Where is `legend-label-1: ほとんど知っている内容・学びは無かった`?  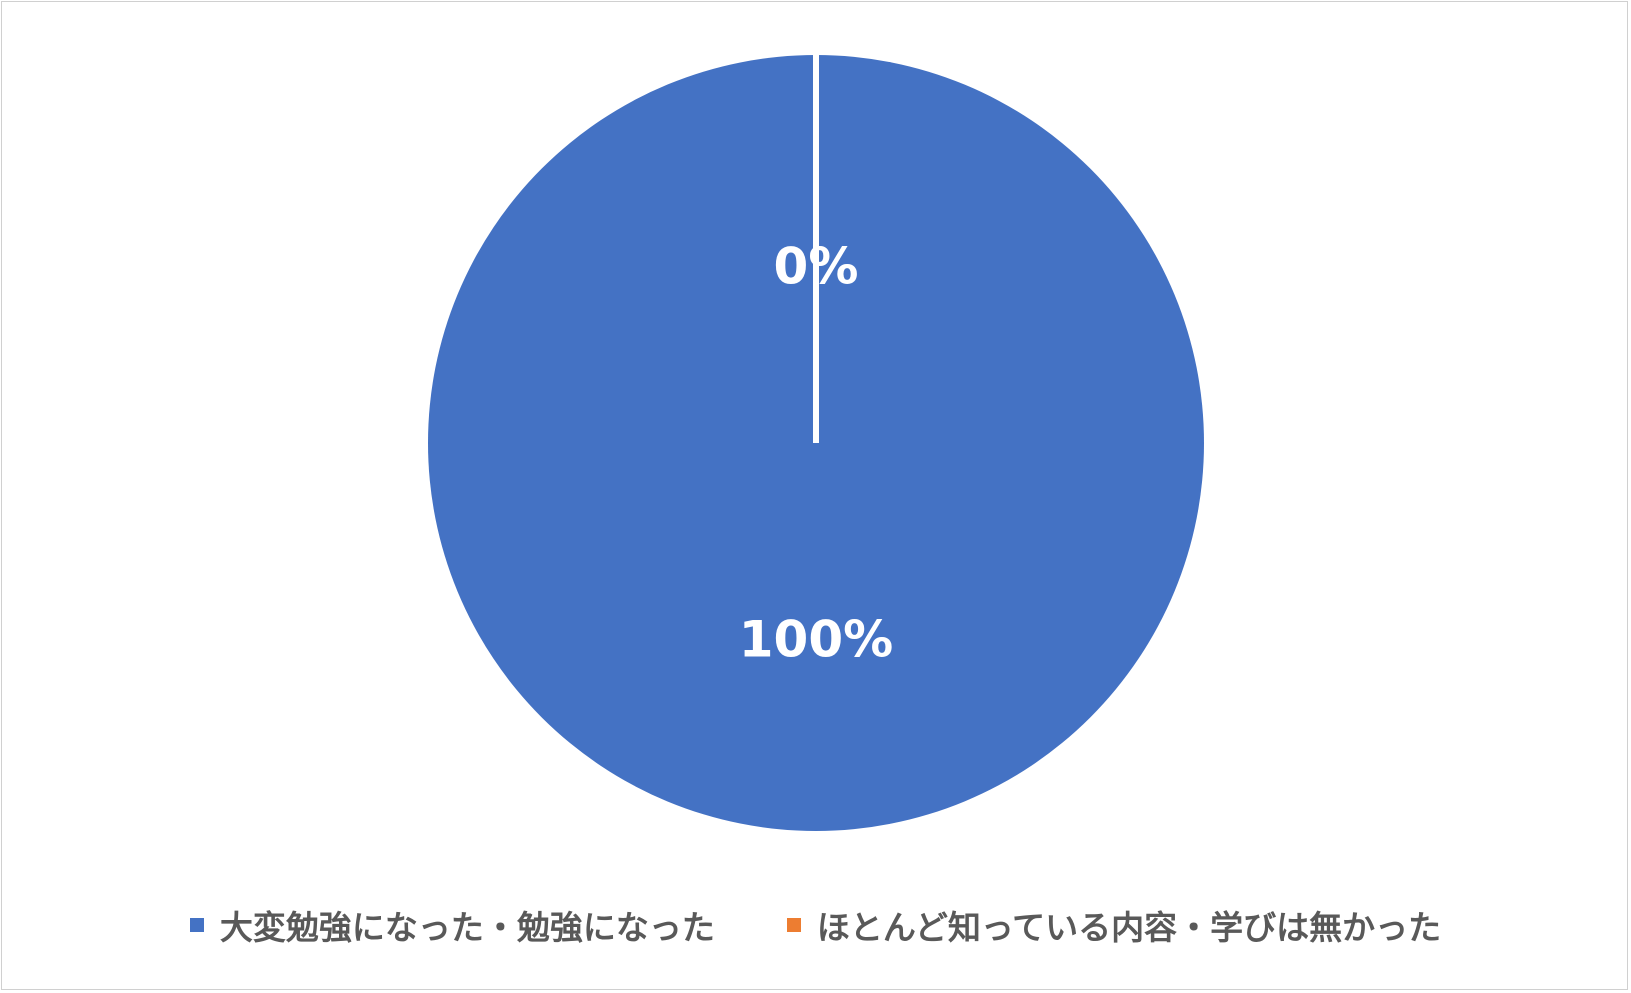
legend-label-1: ほとんど知っている内容・学びは無かった is located at coordinates (1129, 927).